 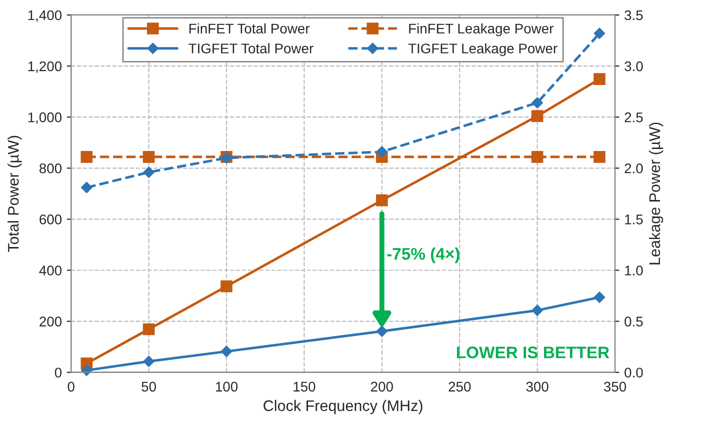 I want to click on y-axis-title: Total Power (µW), so click(x=15, y=194).